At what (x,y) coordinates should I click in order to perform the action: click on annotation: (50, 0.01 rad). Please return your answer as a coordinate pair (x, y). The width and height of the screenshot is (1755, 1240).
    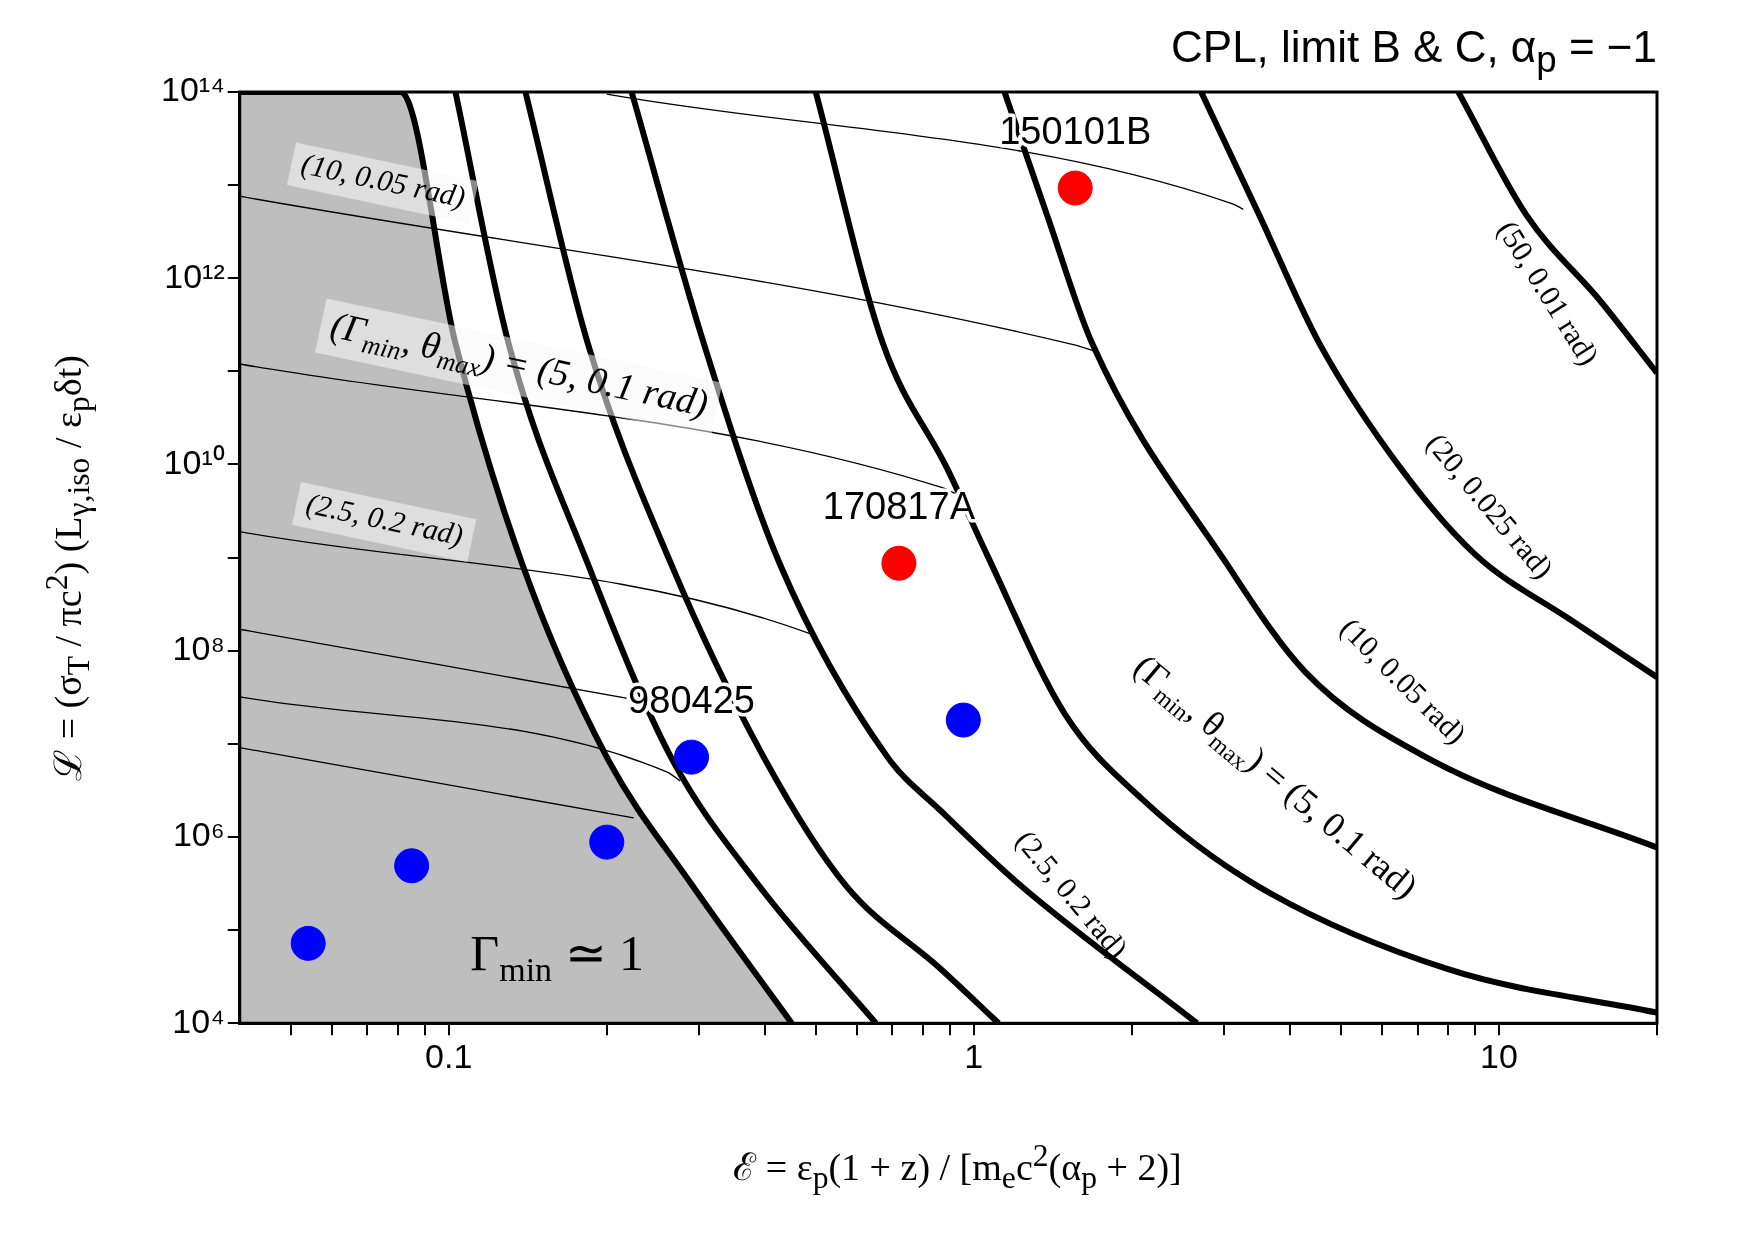
    Looking at the image, I should click on (1548, 293).